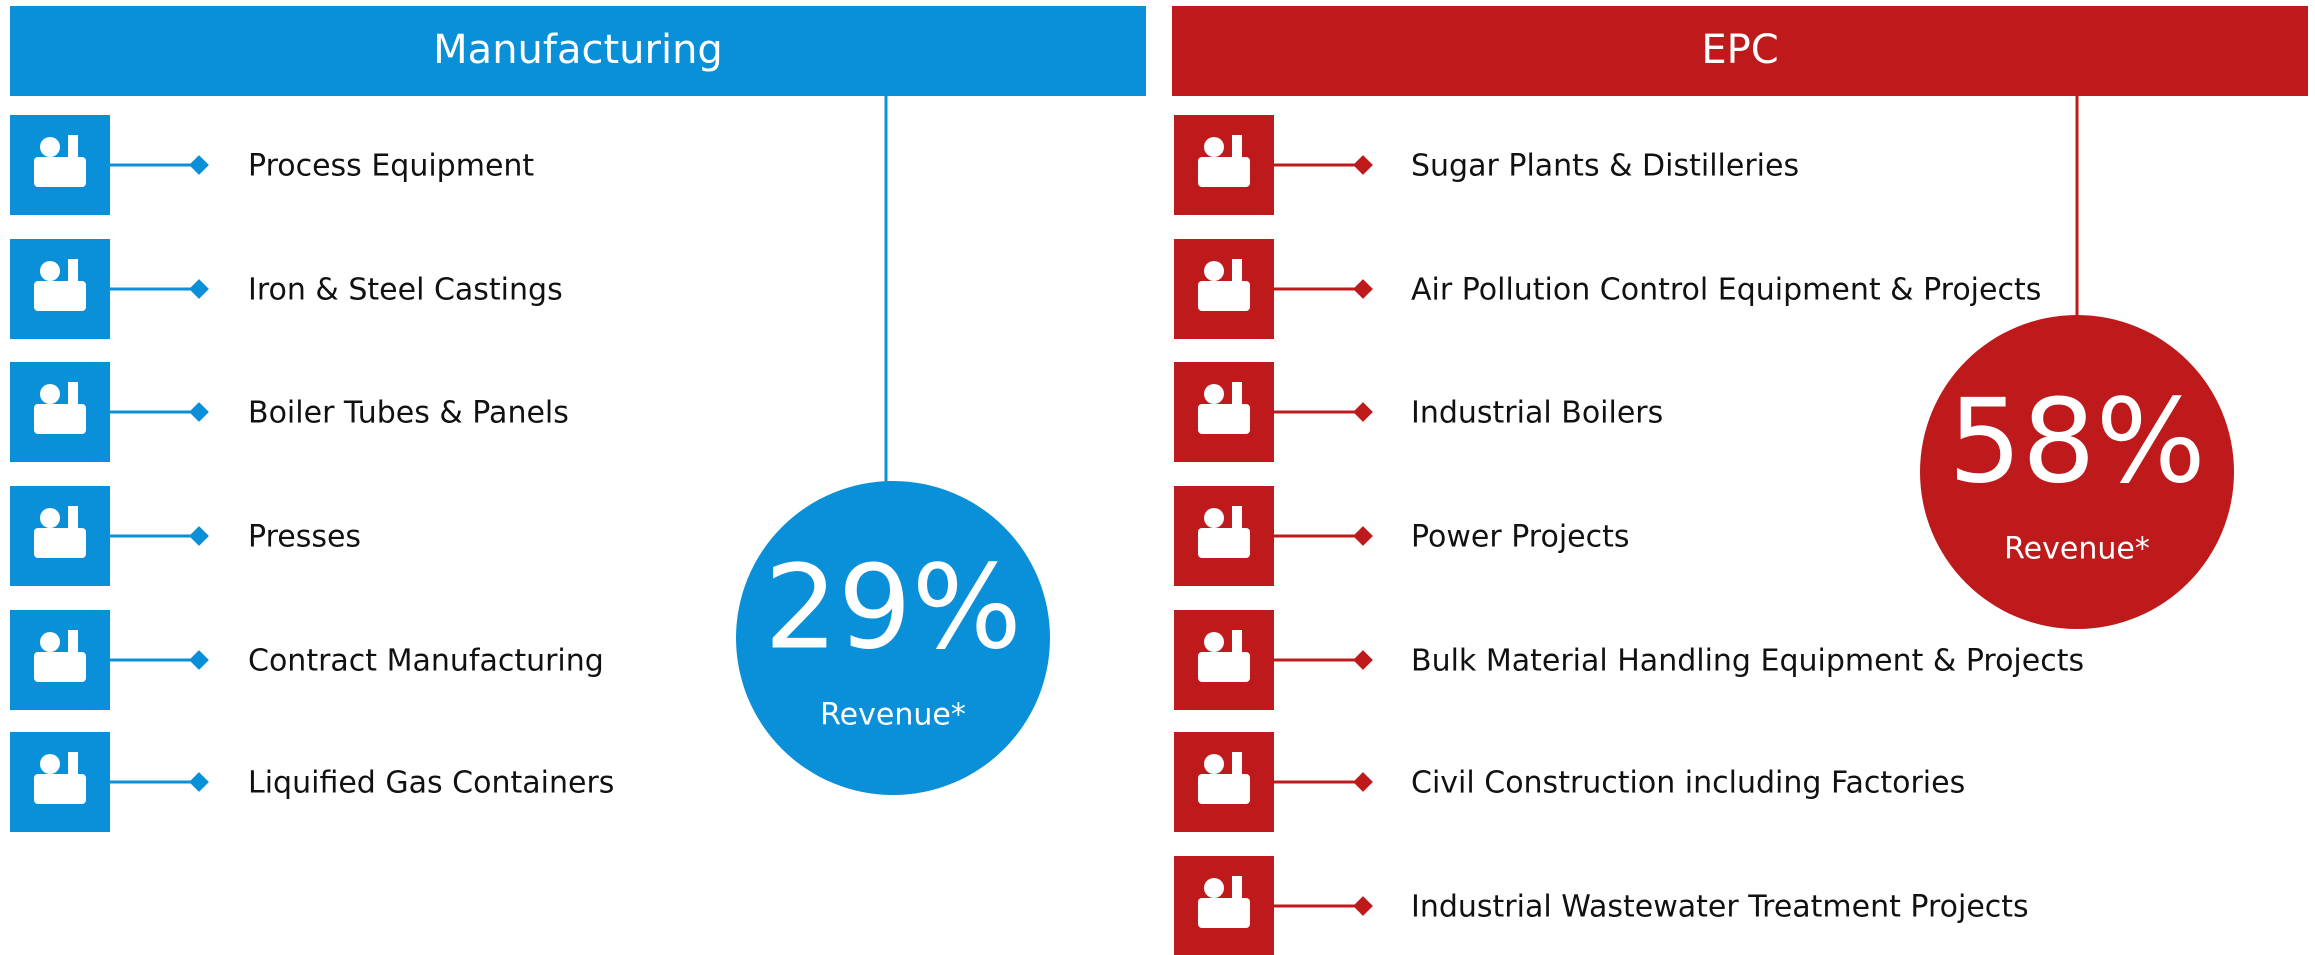 This screenshot has width=2315, height=955. What do you see at coordinates (426, 661) in the screenshot?
I see `item-label: Contract Manufacturing` at bounding box center [426, 661].